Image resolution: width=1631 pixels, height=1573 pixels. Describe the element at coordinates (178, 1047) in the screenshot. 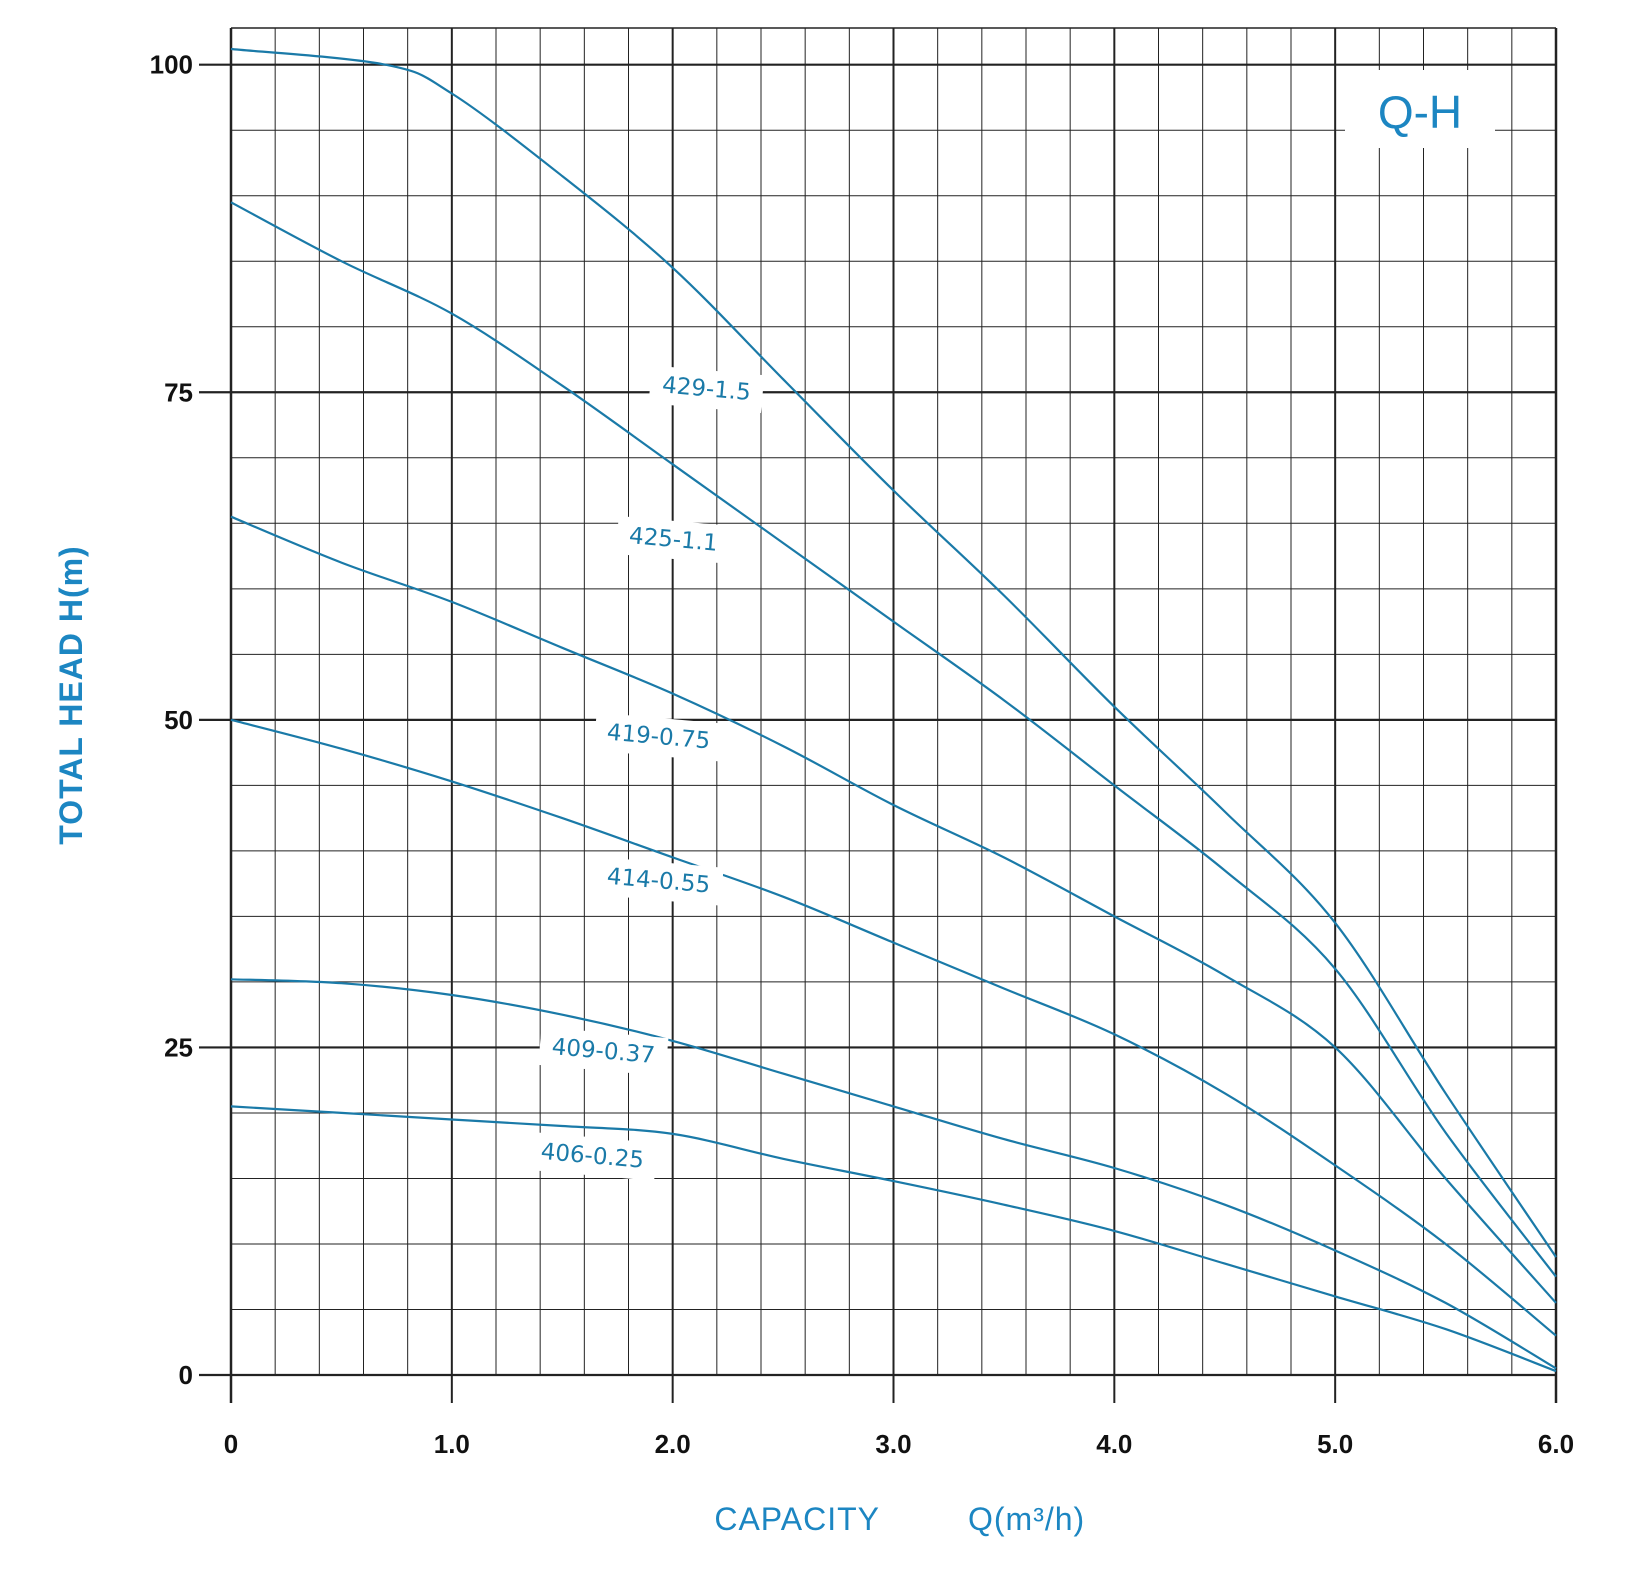

I see `y-tick-label: 25` at that location.